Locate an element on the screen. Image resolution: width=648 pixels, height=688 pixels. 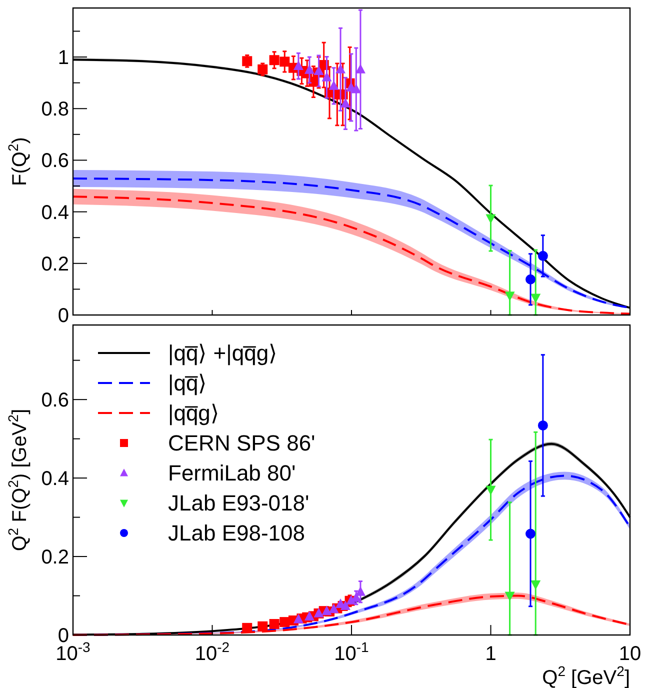
x-axis-title: Q$^{2}$ [GeV$^{2}$] is located at coordinates (586, 675).